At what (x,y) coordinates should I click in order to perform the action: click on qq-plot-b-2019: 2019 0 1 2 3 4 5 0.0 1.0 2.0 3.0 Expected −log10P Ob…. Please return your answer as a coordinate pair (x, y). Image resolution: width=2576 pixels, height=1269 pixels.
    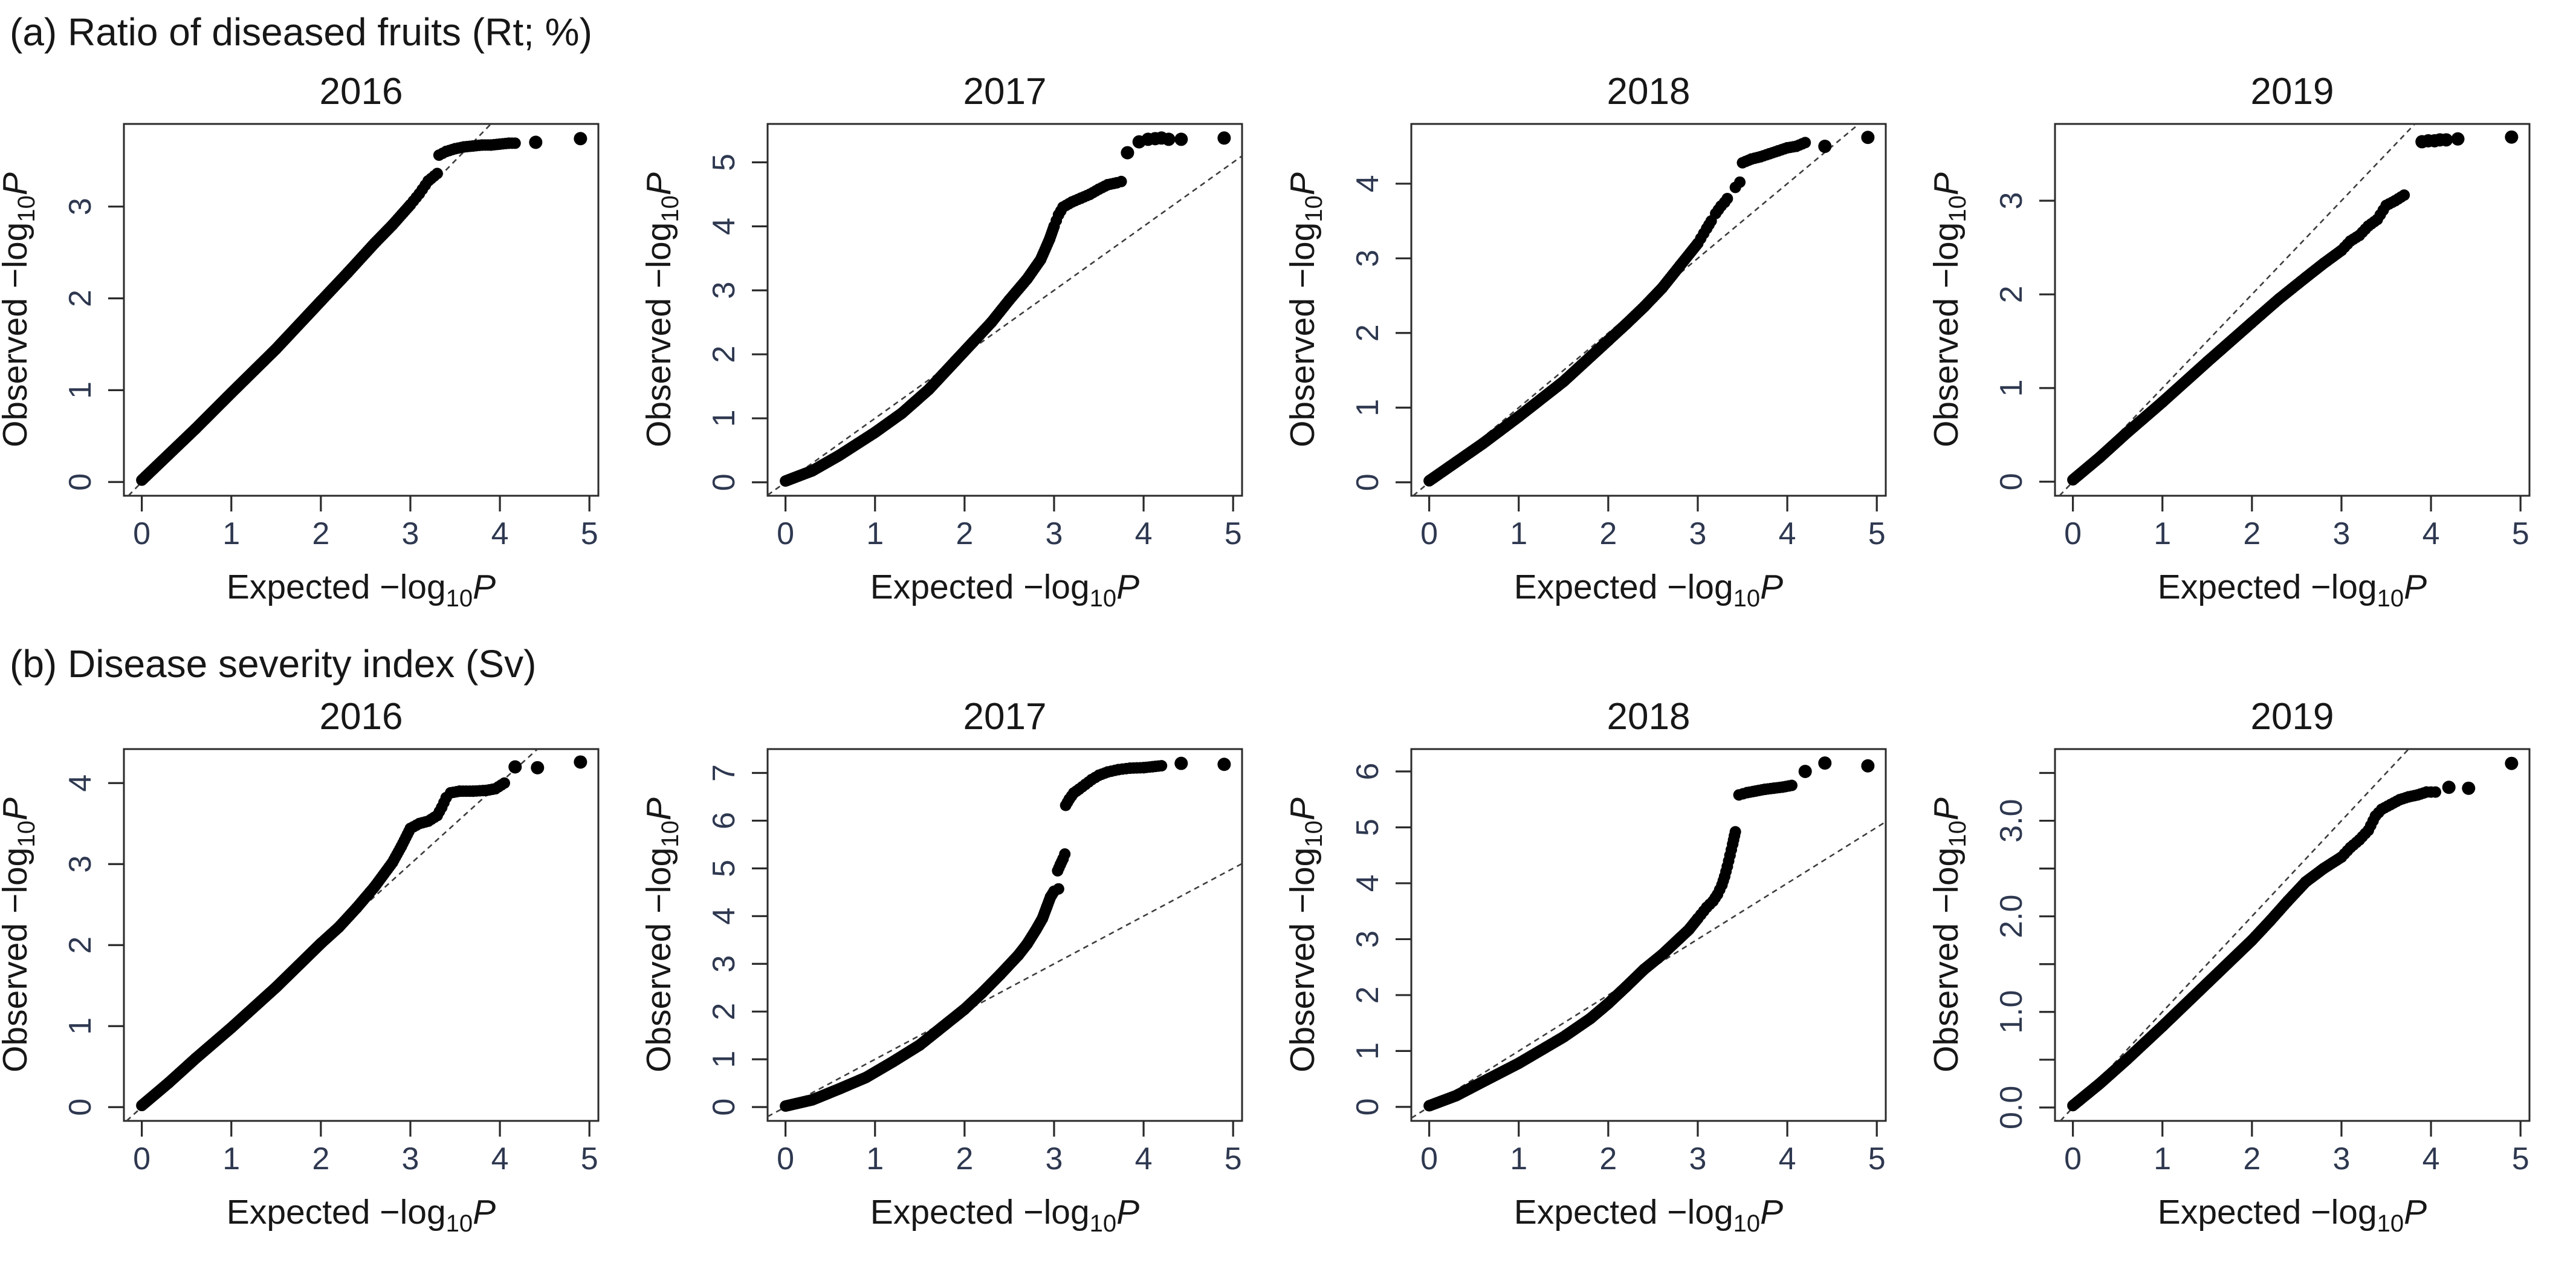
    Looking at the image, I should click on (2231, 967).